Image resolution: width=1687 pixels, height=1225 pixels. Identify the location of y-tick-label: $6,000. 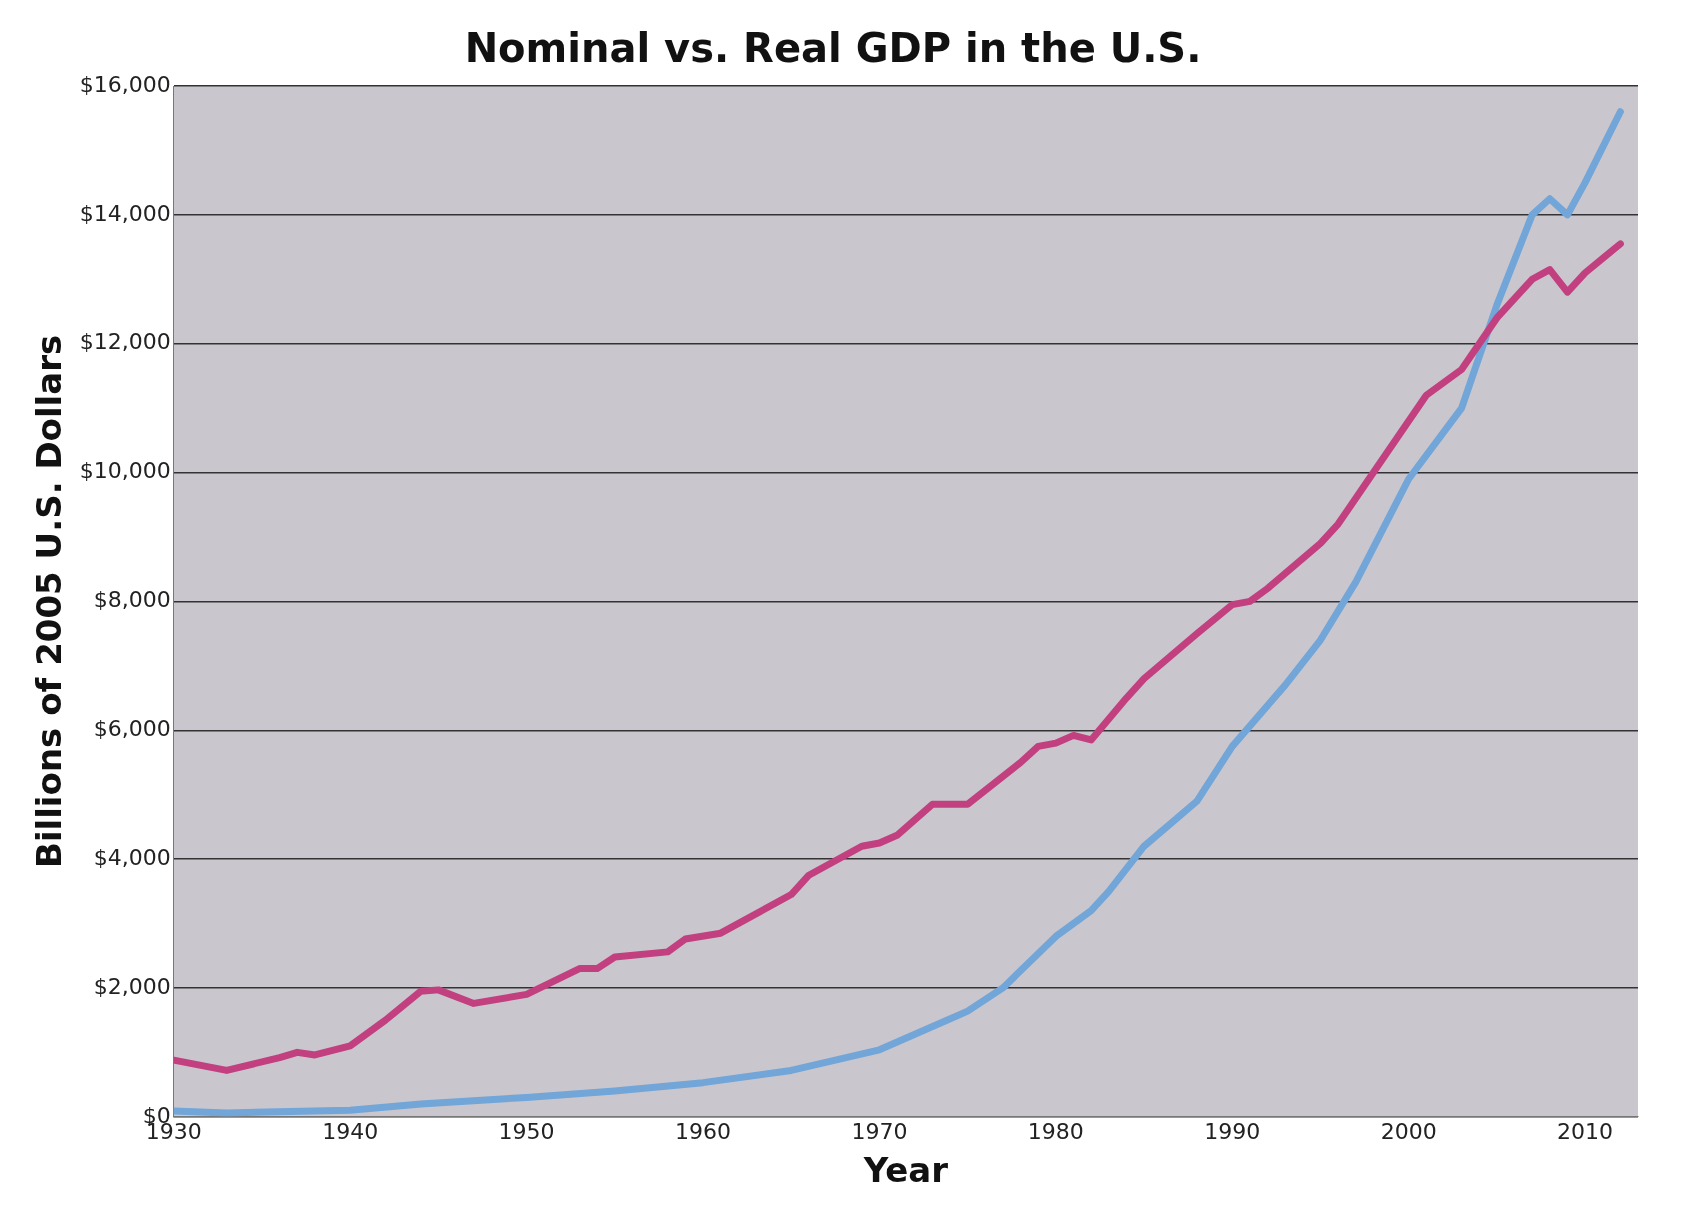
(132, 728).